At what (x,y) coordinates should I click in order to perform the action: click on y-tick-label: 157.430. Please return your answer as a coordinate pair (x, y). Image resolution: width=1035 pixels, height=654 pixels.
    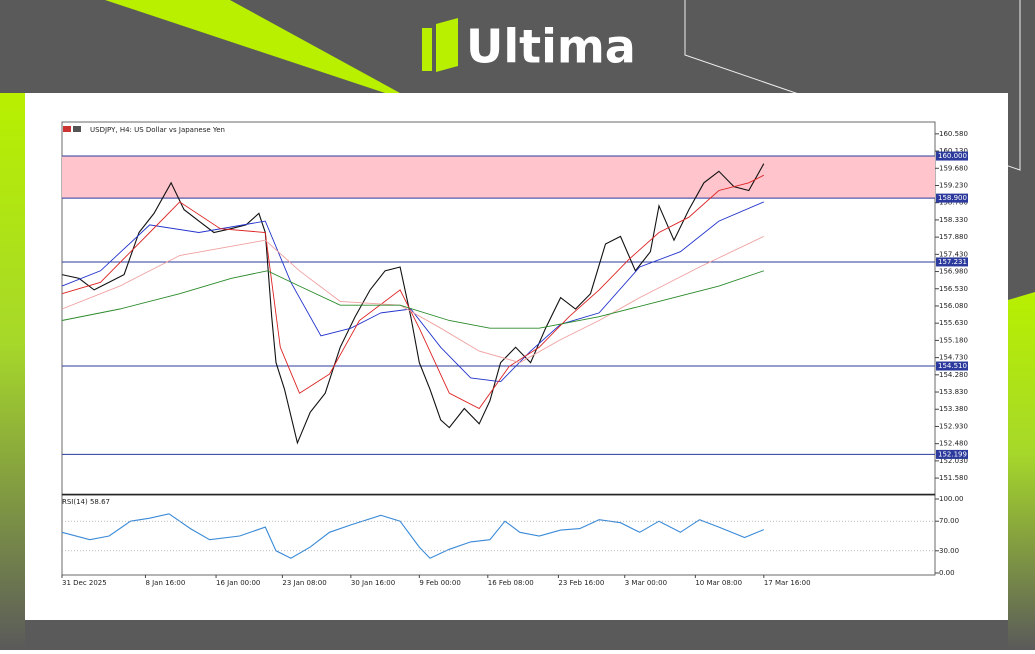
    Looking at the image, I should click on (953, 254).